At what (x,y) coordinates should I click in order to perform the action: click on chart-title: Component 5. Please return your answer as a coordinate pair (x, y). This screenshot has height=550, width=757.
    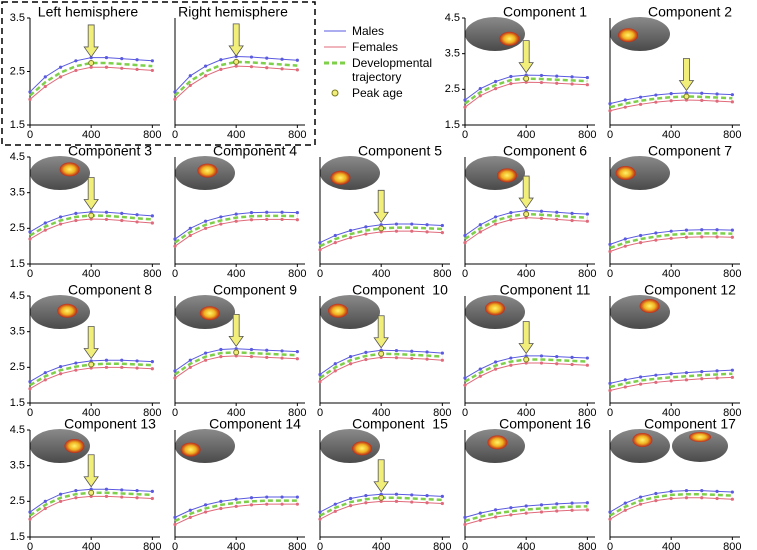
    Looking at the image, I should click on (400, 151).